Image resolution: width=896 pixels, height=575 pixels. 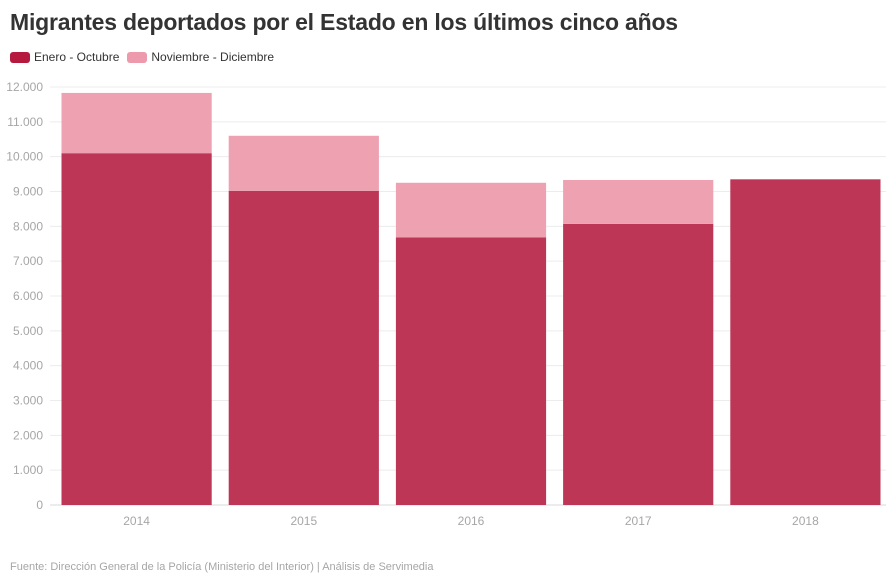 What do you see at coordinates (28, 192) in the screenshot?
I see `y-tick-label: 9.000` at bounding box center [28, 192].